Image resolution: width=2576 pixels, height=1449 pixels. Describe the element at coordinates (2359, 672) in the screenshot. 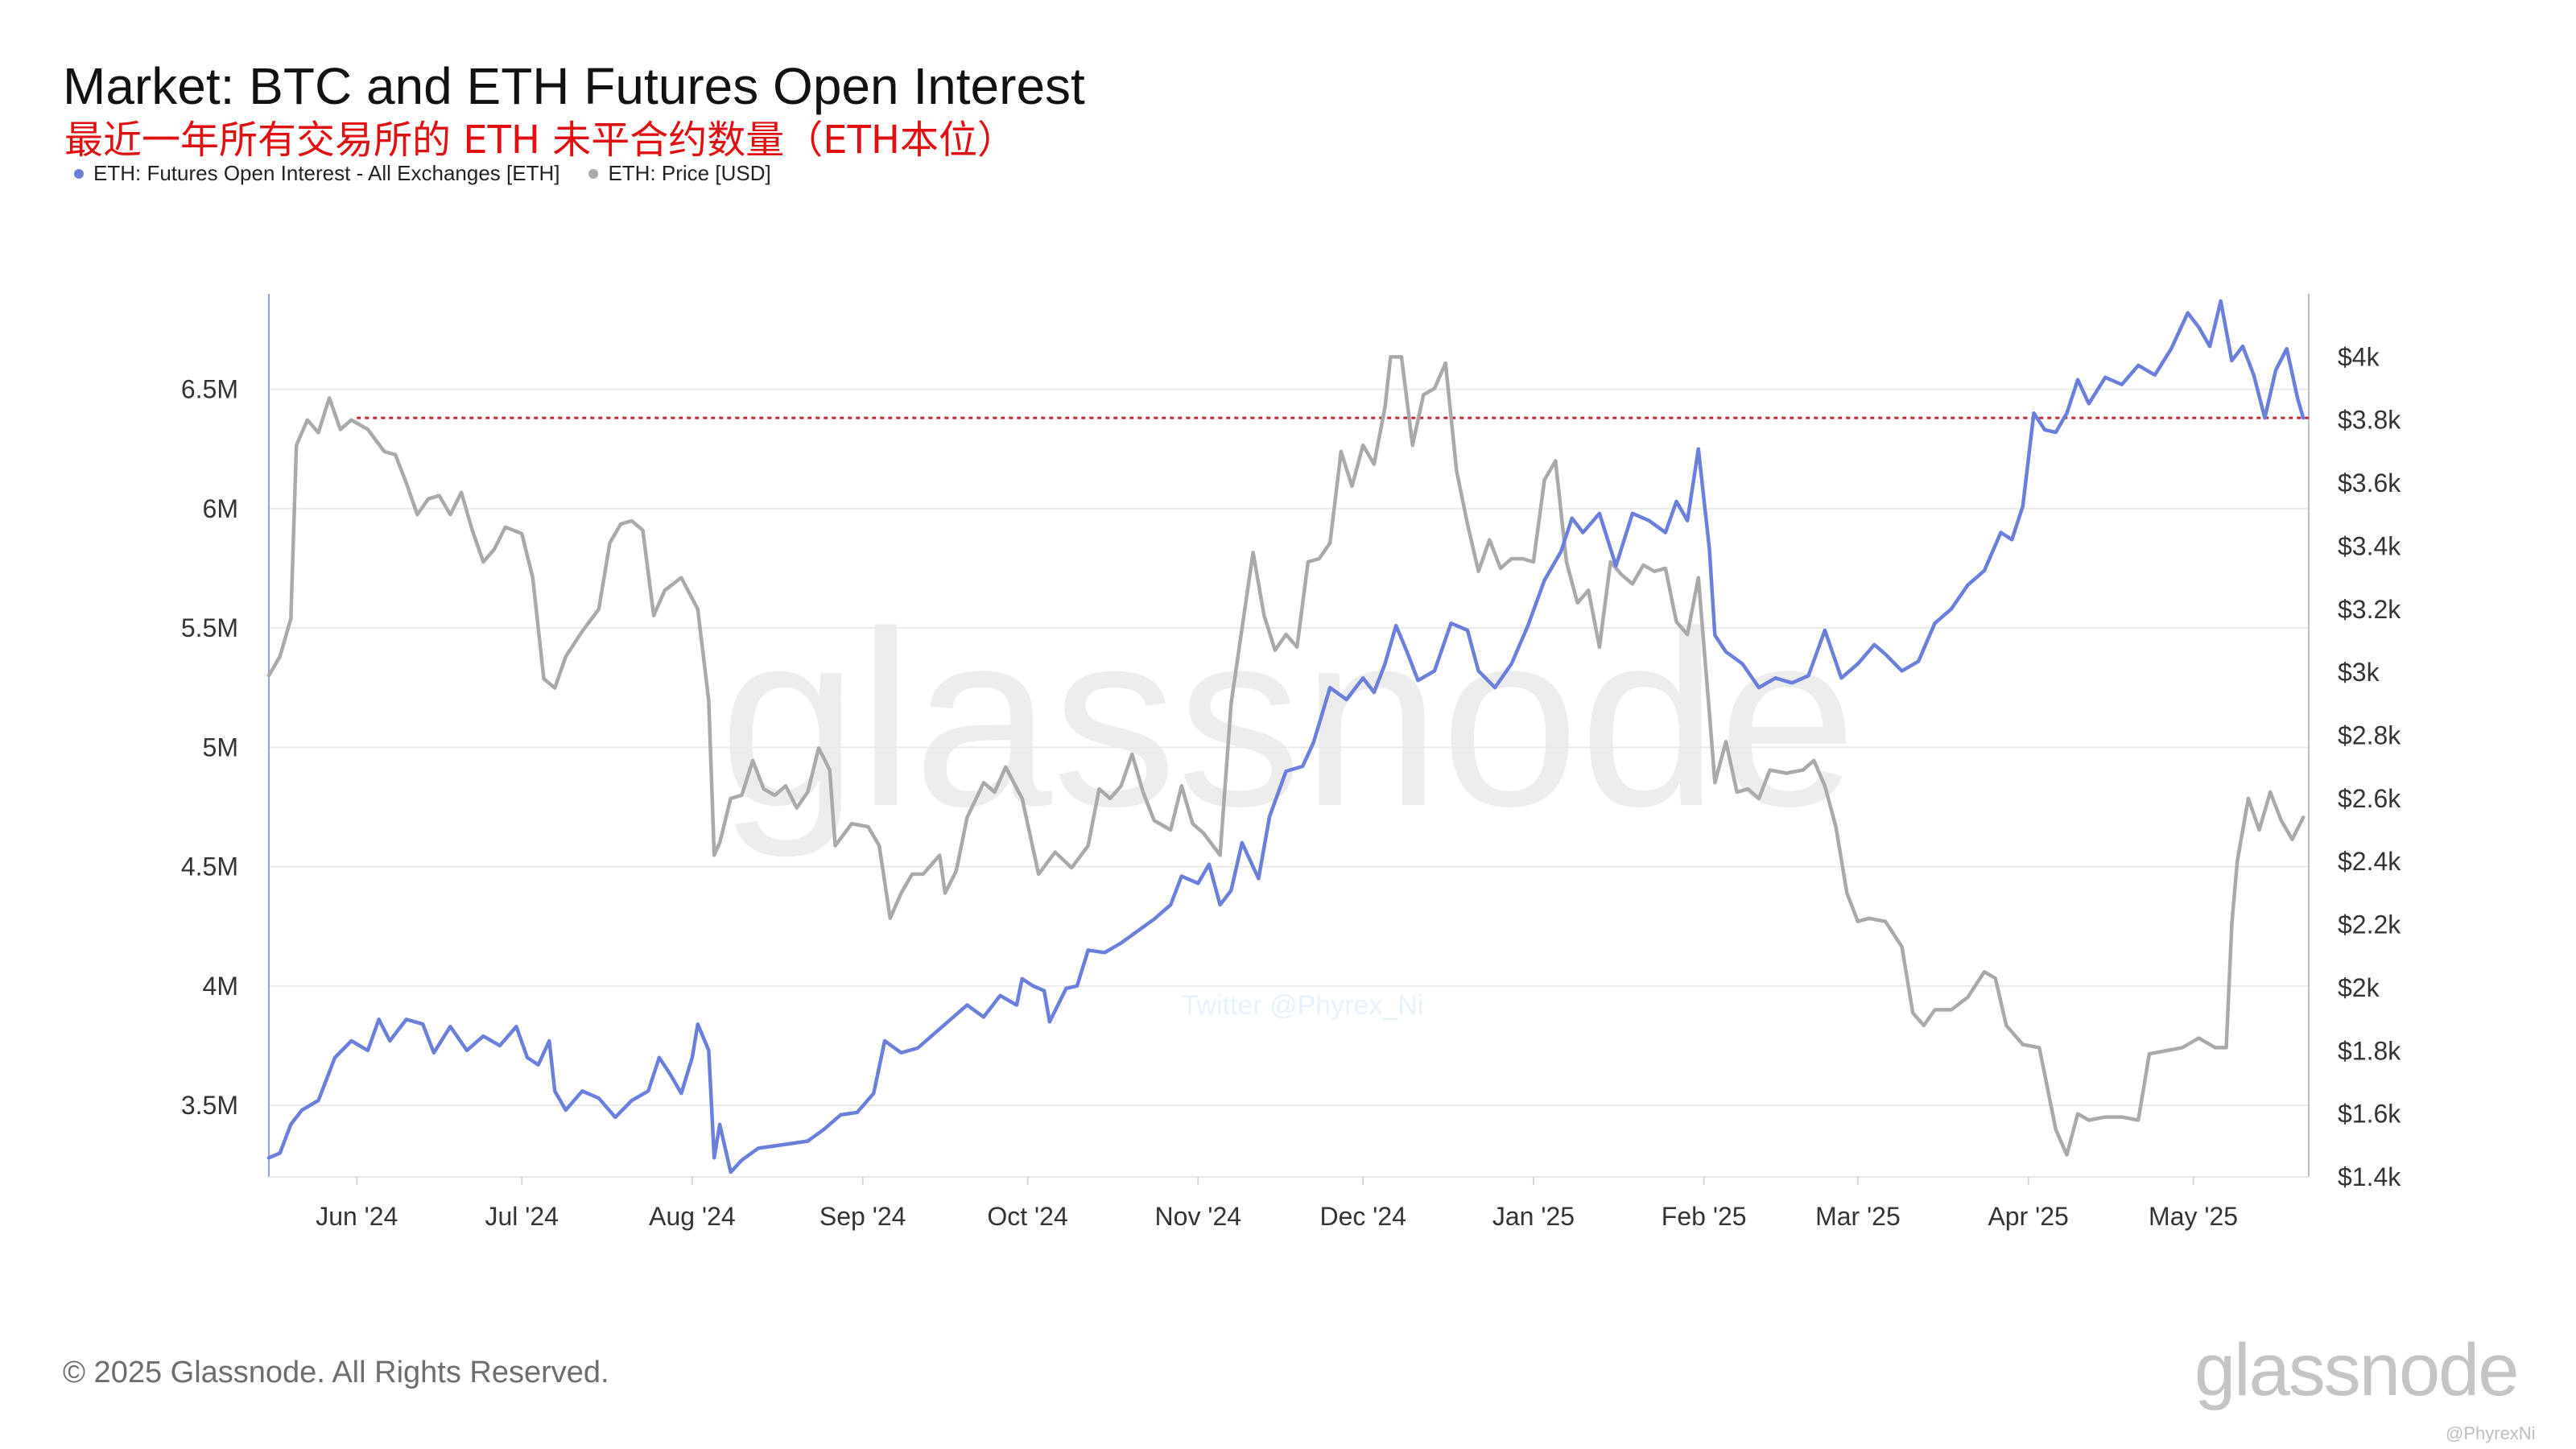

I see `y-right-tick-label: $3k` at that location.